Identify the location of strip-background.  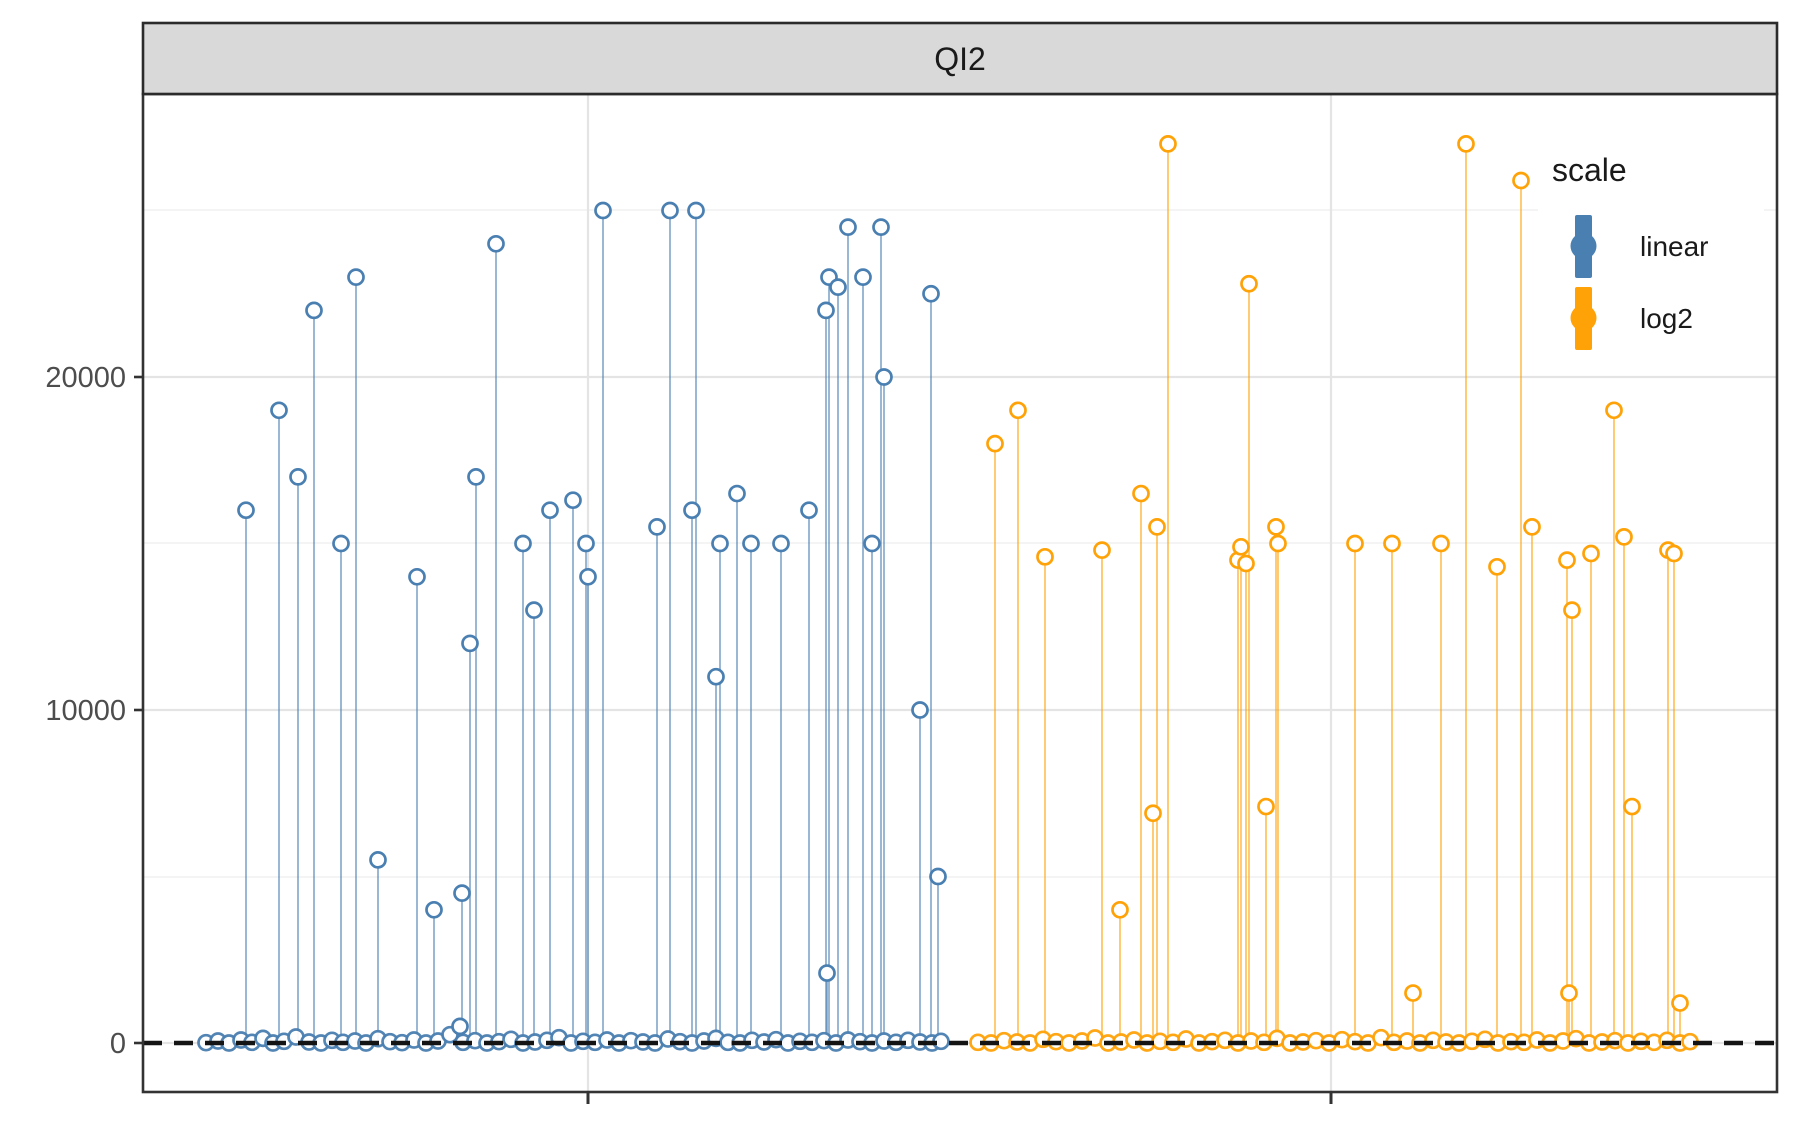
(960, 58).